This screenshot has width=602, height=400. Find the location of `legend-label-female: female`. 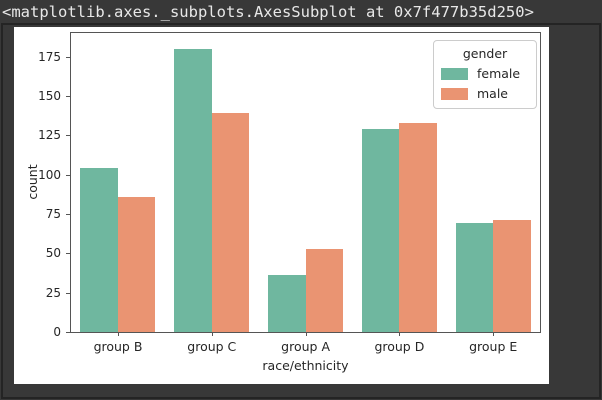

legend-label-female: female is located at coordinates (499, 73).